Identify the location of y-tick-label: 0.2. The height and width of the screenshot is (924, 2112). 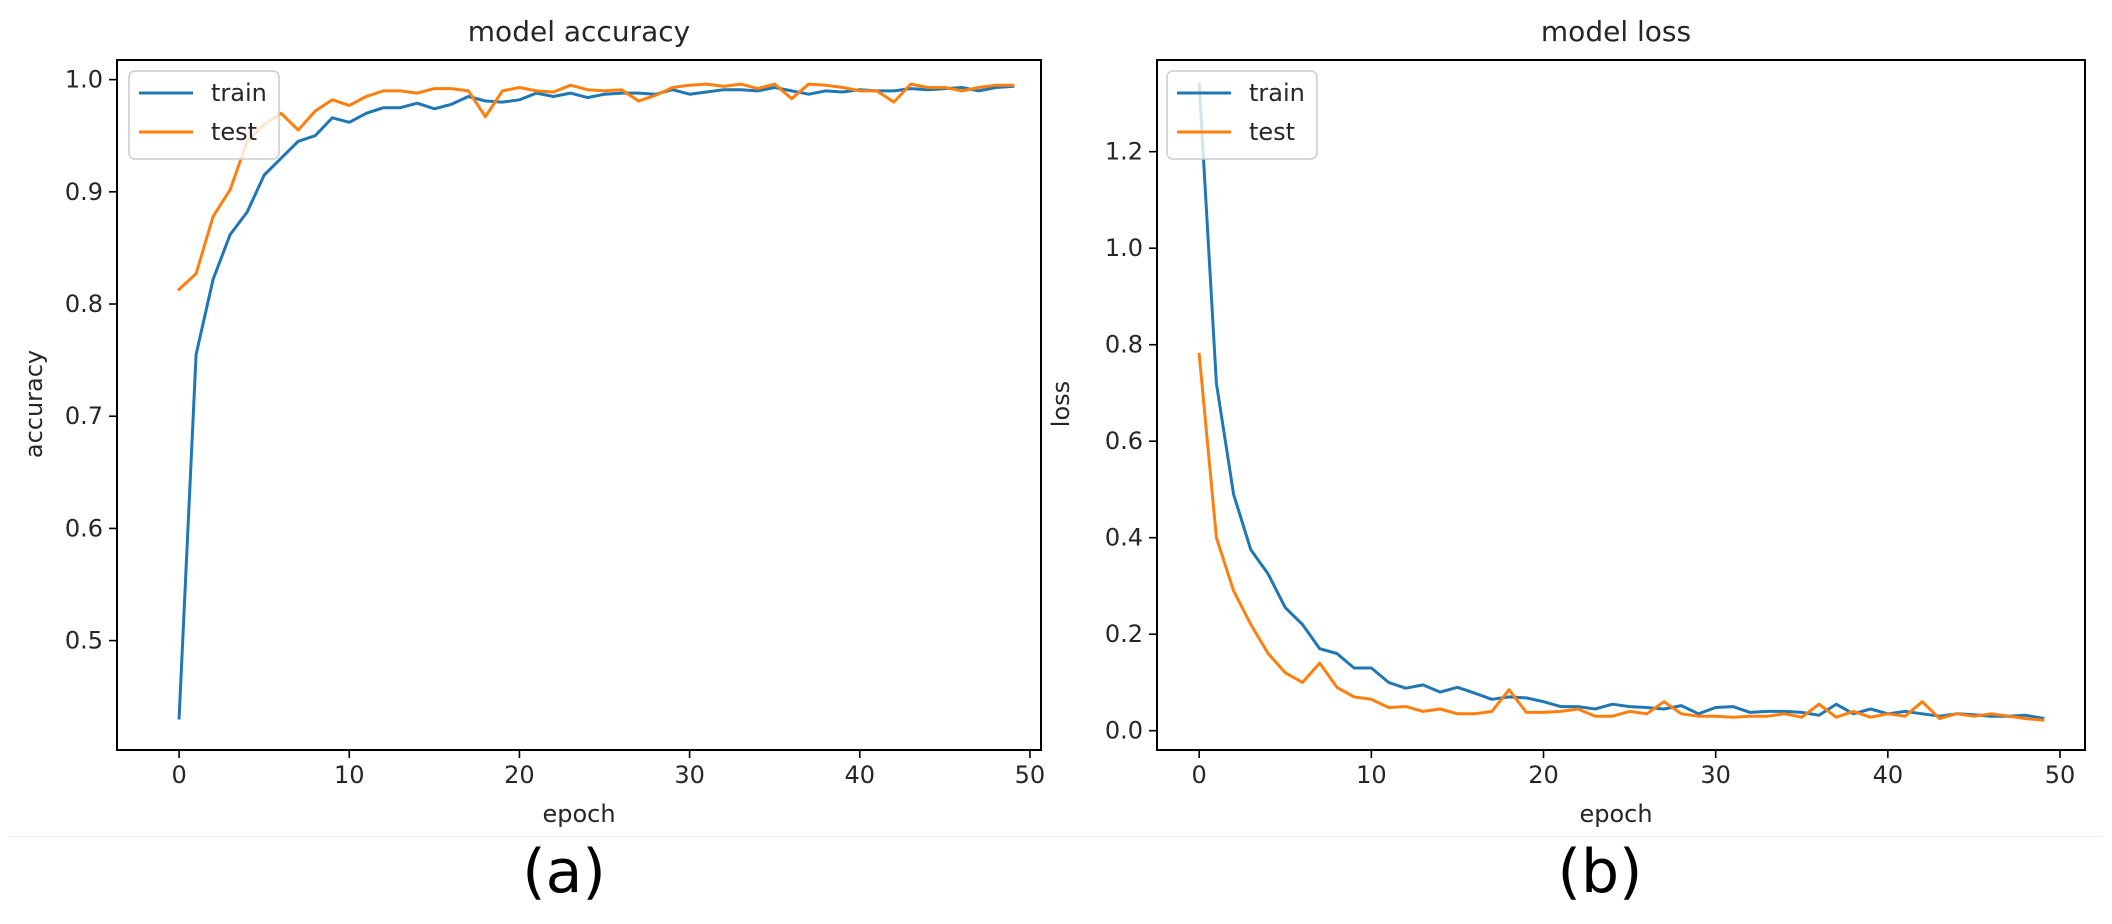
(1124, 634).